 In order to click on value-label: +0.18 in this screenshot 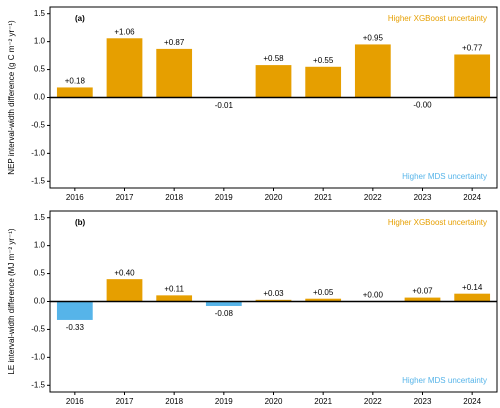, I will do `click(75, 81)`.